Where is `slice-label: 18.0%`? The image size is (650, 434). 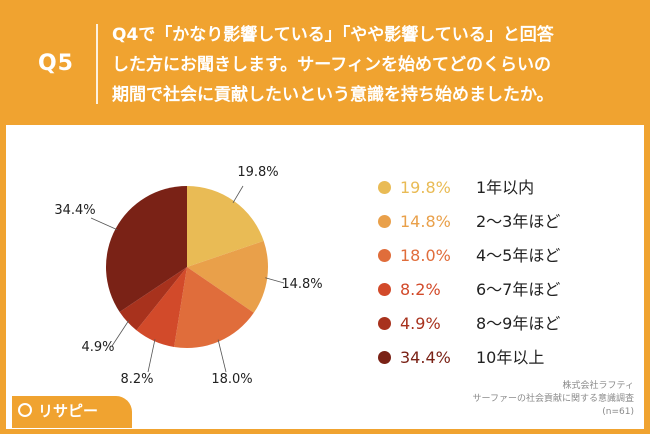 slice-label: 18.0% is located at coordinates (231, 379).